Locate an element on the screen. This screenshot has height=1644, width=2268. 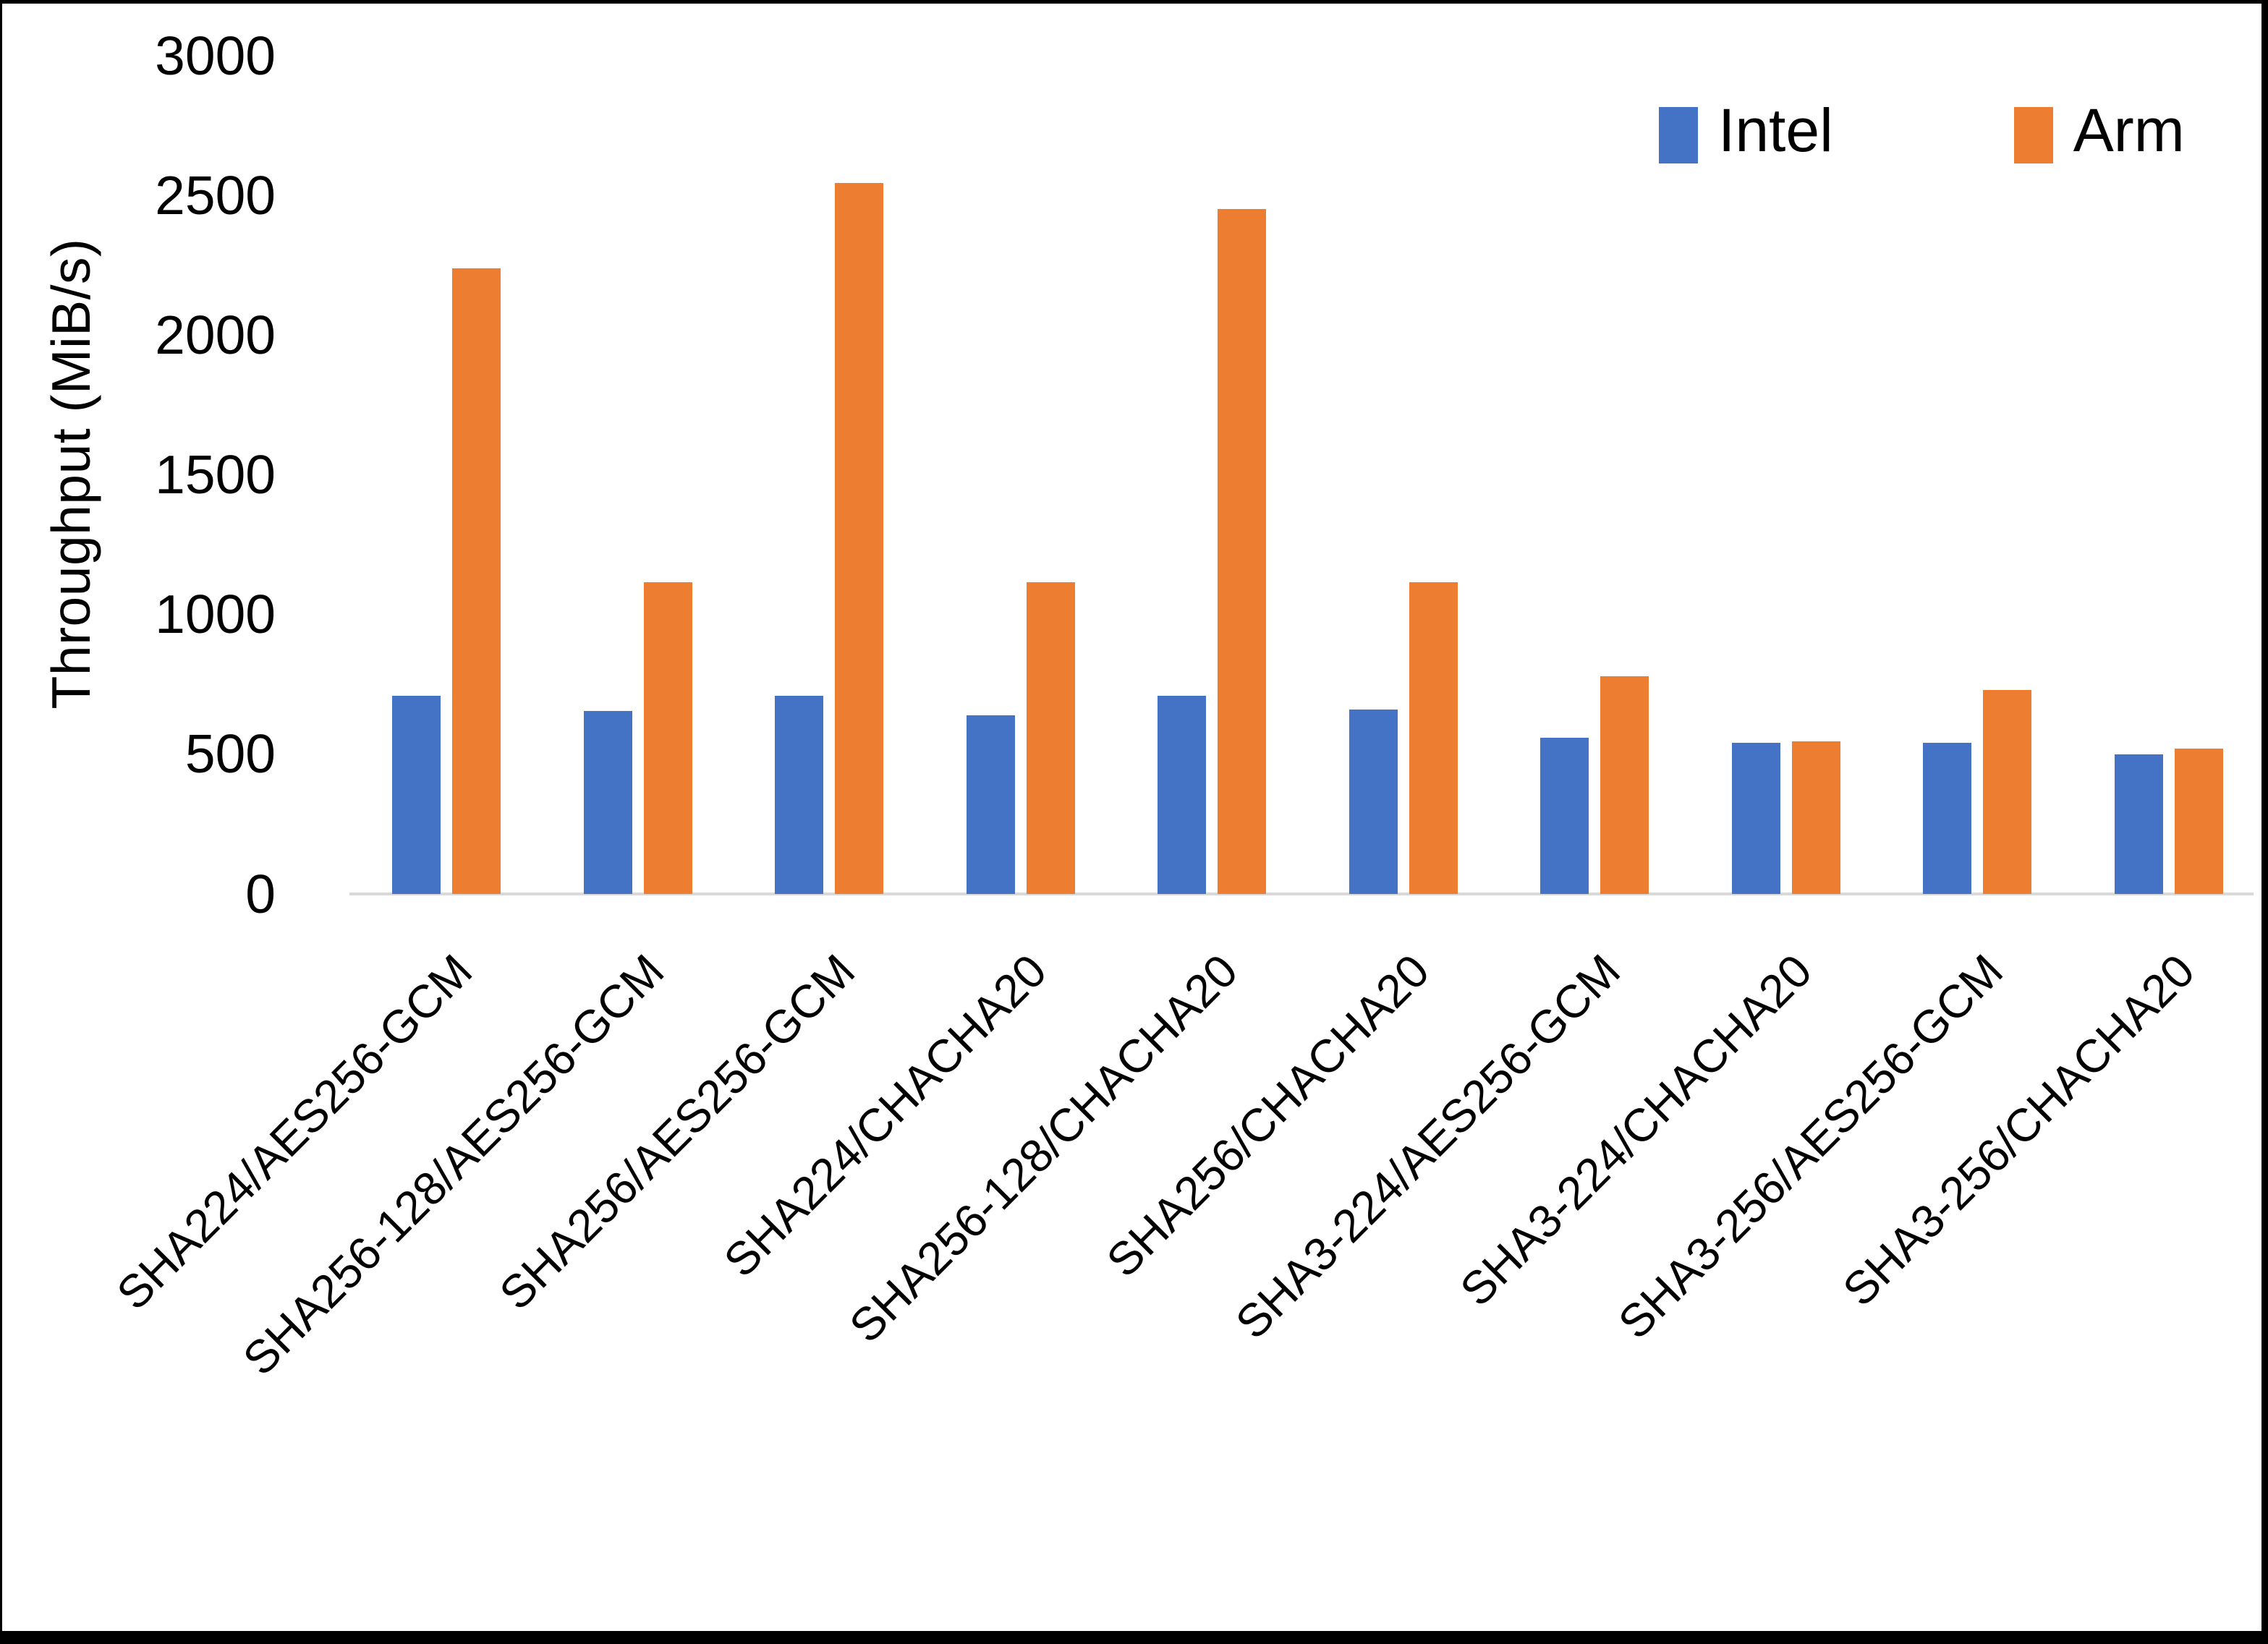
x-category-label: SHA3-256/AES256-GCM is located at coordinates (1810, 1146).